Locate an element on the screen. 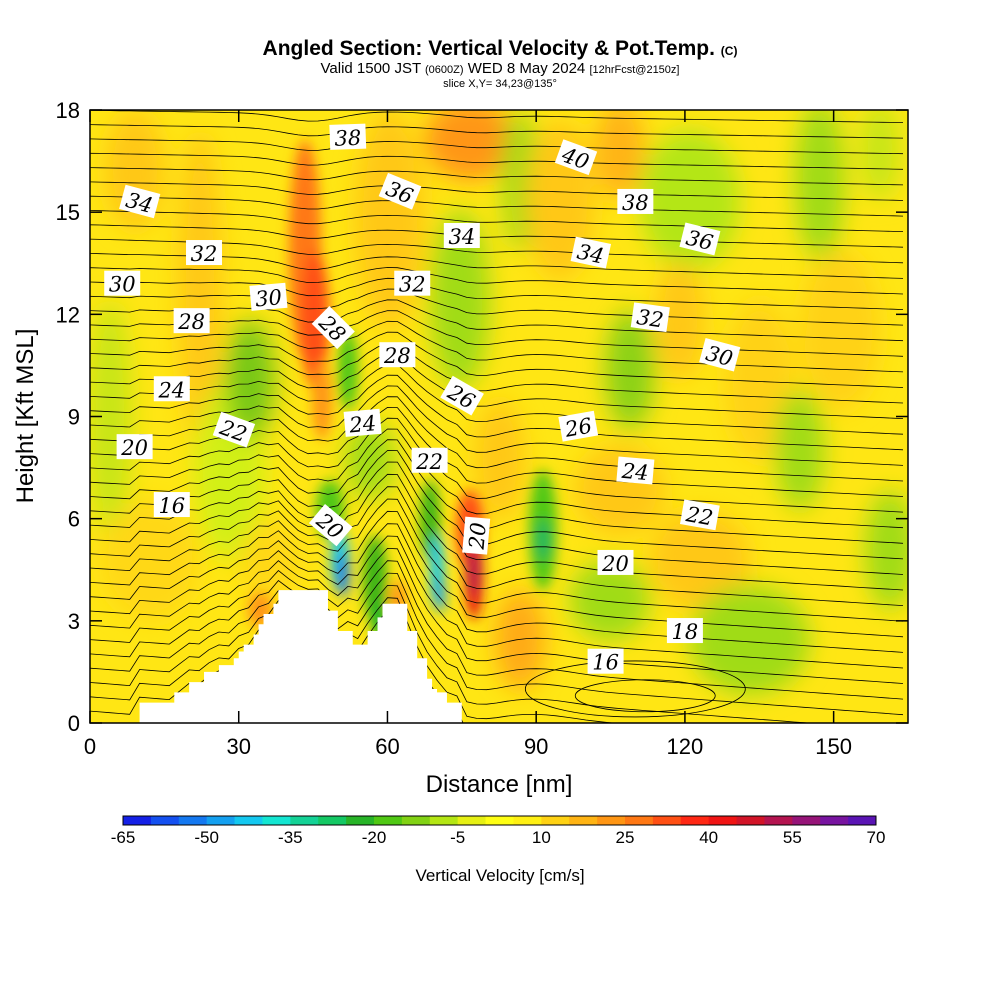 The height and width of the screenshot is (1000, 1000). y-axis-label: Height [Kft MSL] is located at coordinates (25, 416).